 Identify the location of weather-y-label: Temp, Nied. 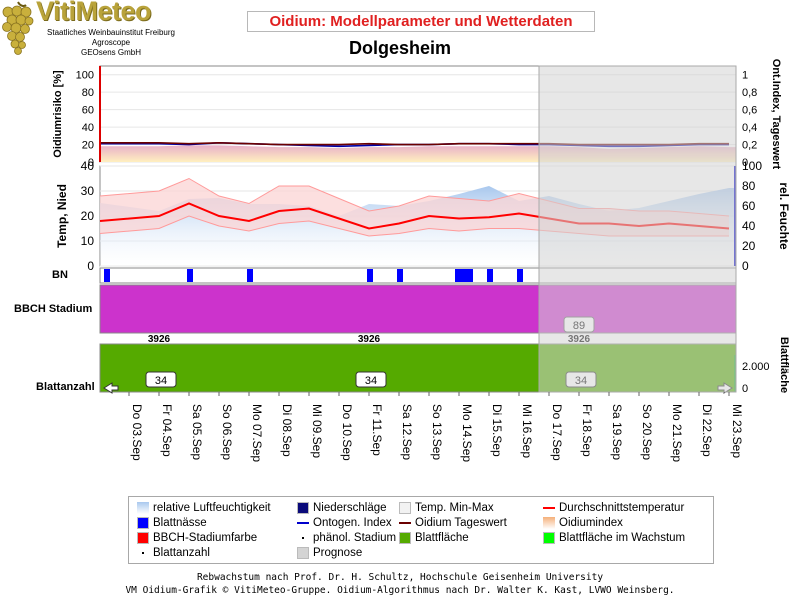
(62, 216).